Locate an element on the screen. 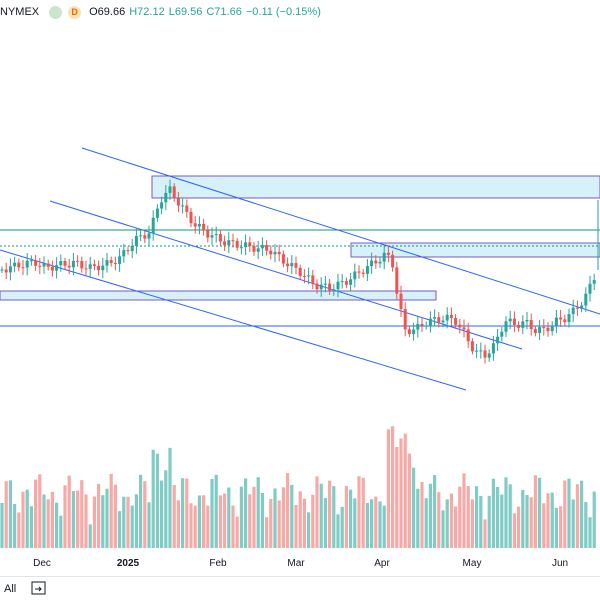 This screenshot has height=601, width=600. goto-date-icon is located at coordinates (39, 588).